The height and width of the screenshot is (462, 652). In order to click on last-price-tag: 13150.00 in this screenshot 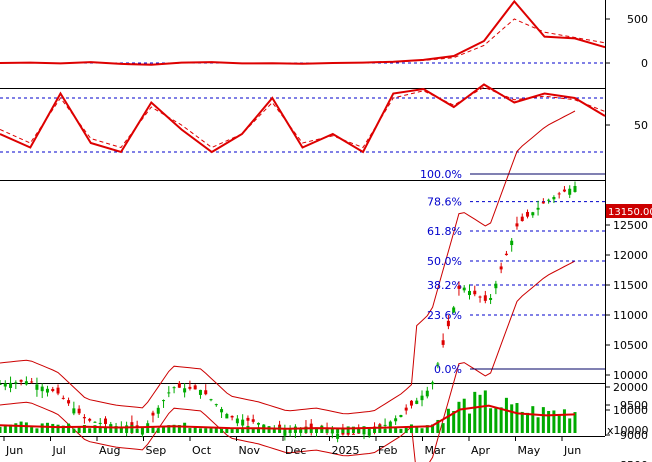, I will do `click(629, 211)`.